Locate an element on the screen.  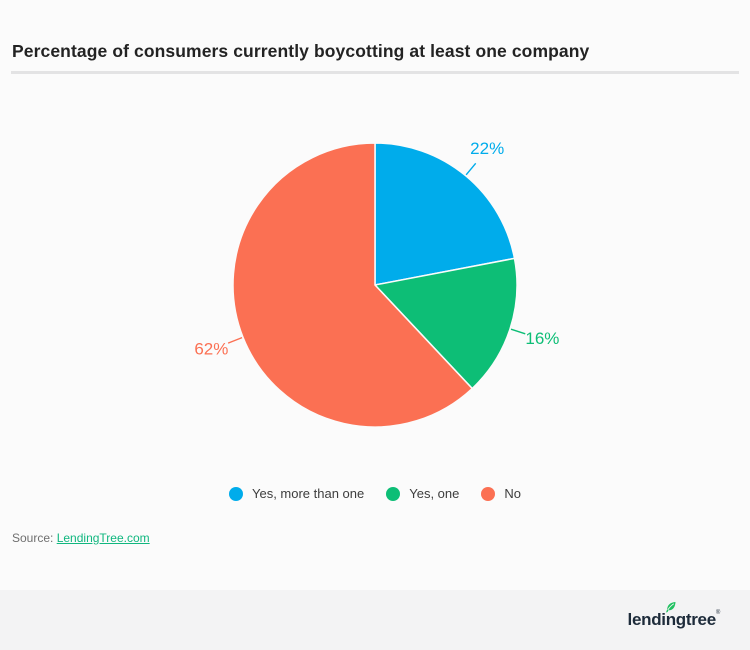
source-prefix: Source: is located at coordinates (34, 538).